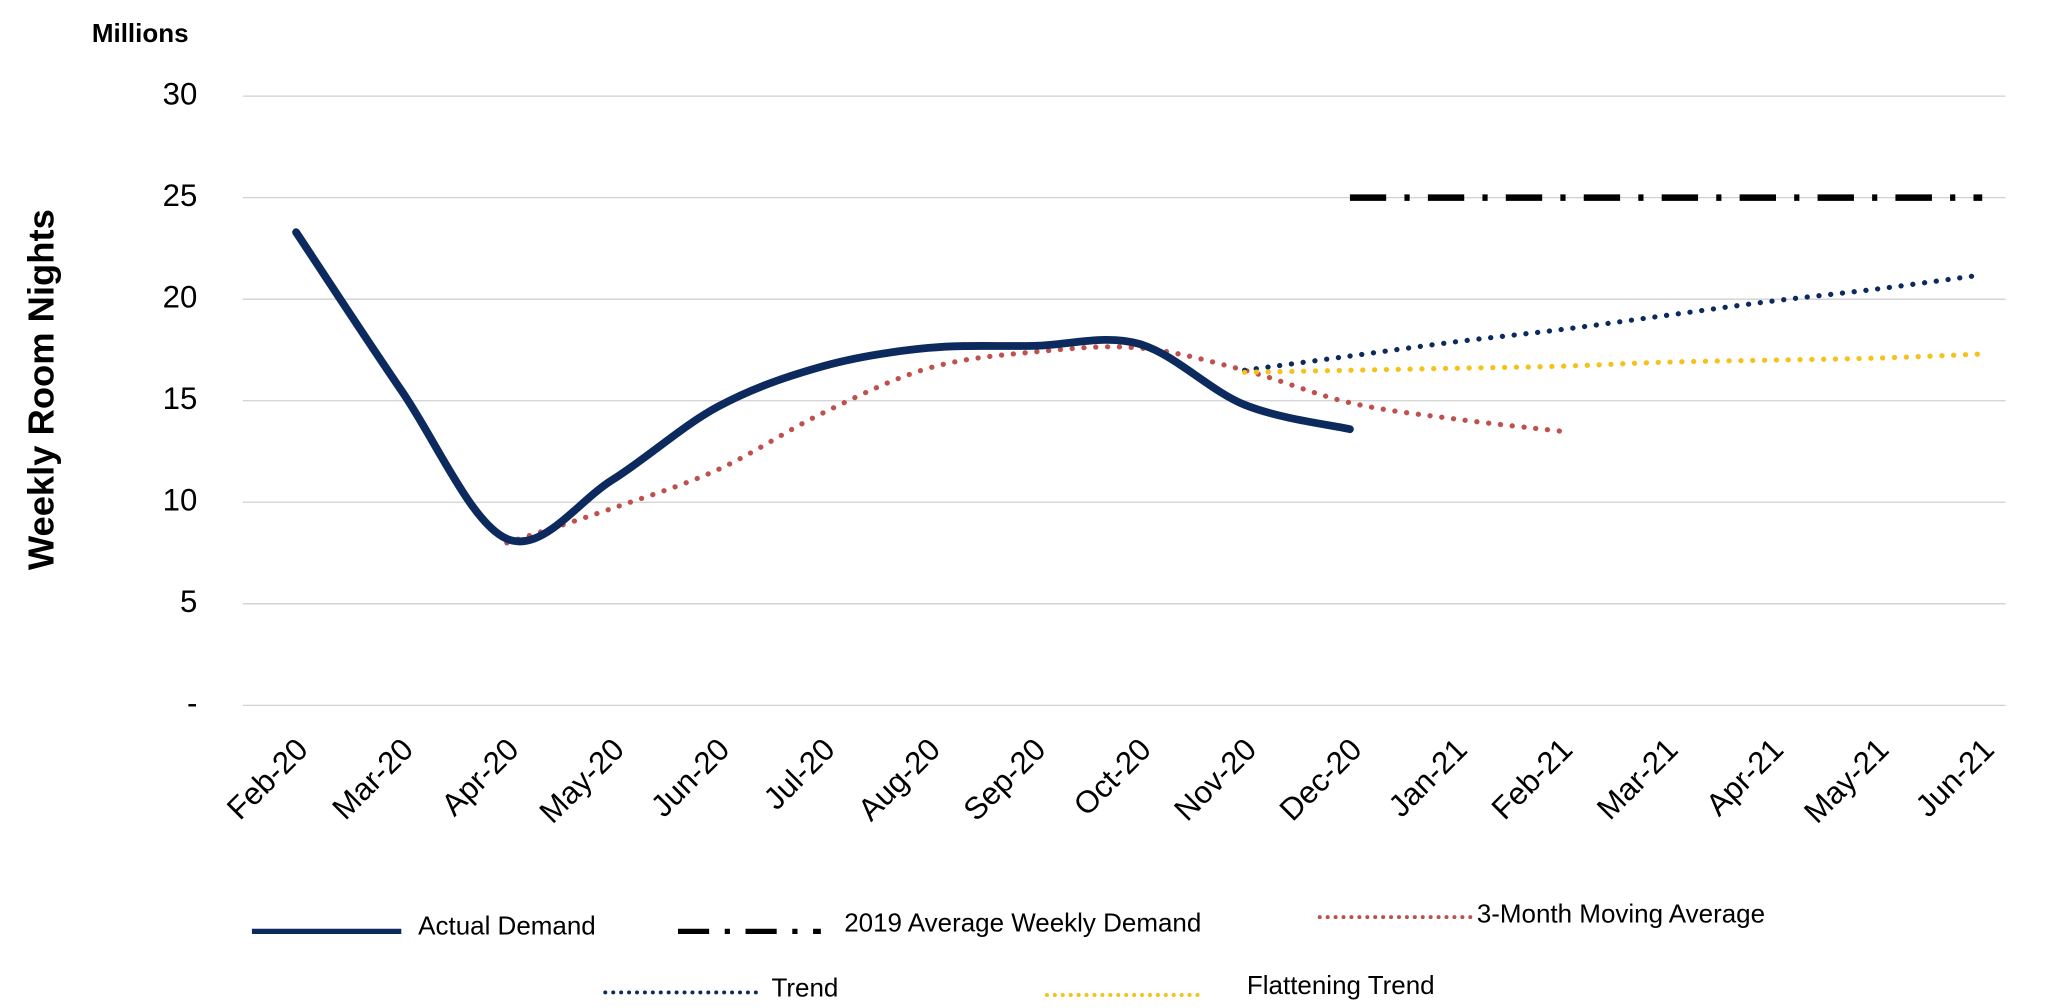 The height and width of the screenshot is (1008, 2047). Describe the element at coordinates (180, 93) in the screenshot. I see `y-tick-label: 30` at that location.